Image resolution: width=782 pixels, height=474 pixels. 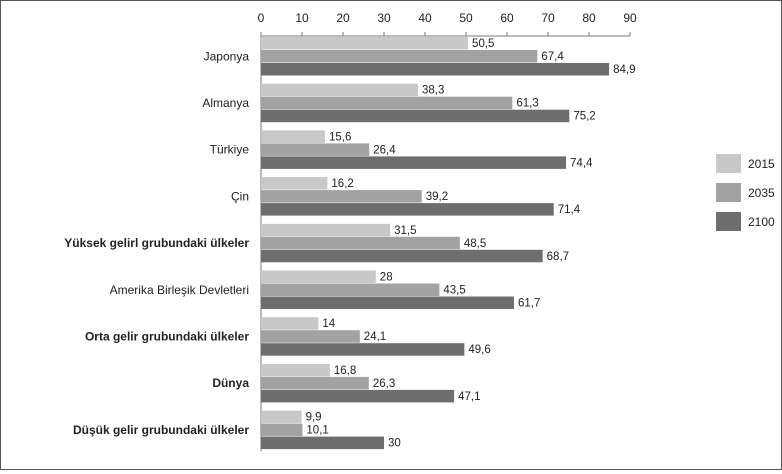 I want to click on data-label: 84,9, so click(x=624, y=70).